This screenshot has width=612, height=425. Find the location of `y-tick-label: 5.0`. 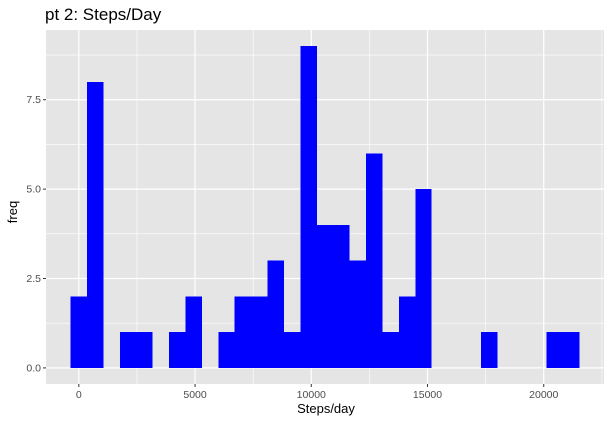

y-tick-label: 5.0 is located at coordinates (33, 190).